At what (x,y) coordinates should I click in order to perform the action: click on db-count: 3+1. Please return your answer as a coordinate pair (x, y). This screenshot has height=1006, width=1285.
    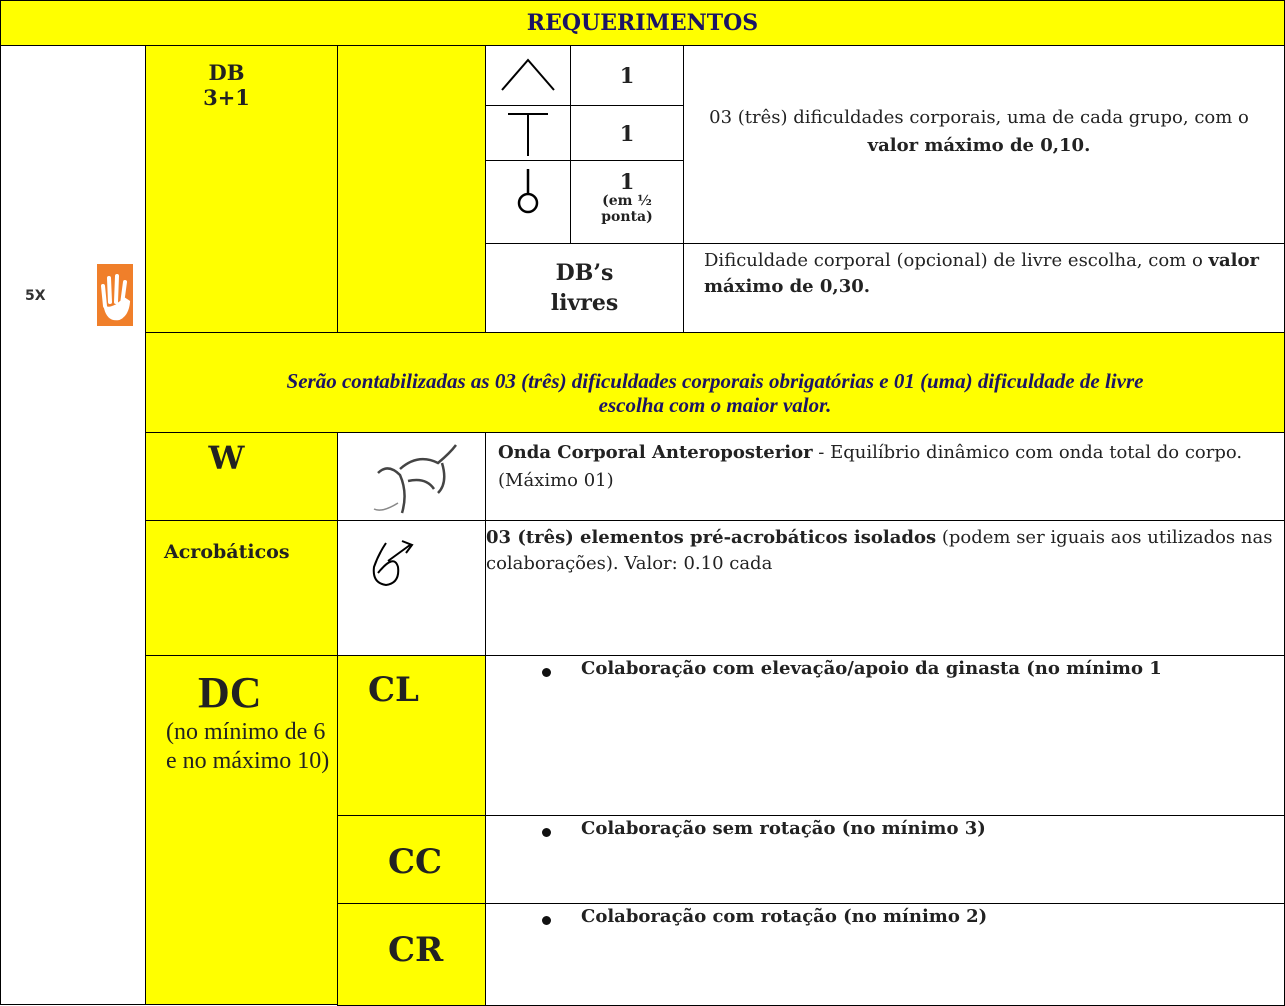
    Looking at the image, I should click on (226, 97).